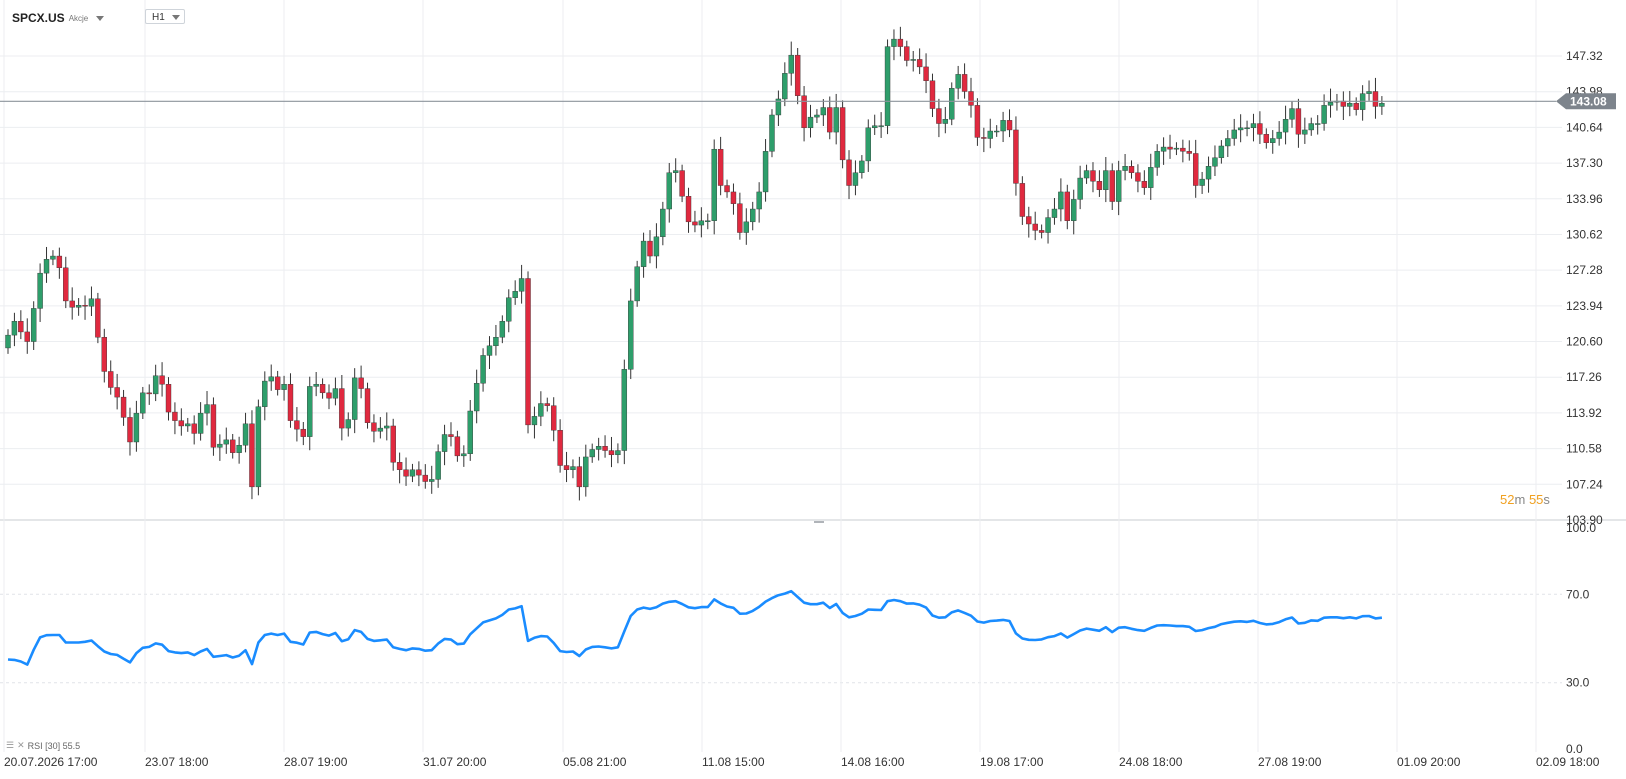  I want to click on symbol-dropdown-icon, so click(100, 18).